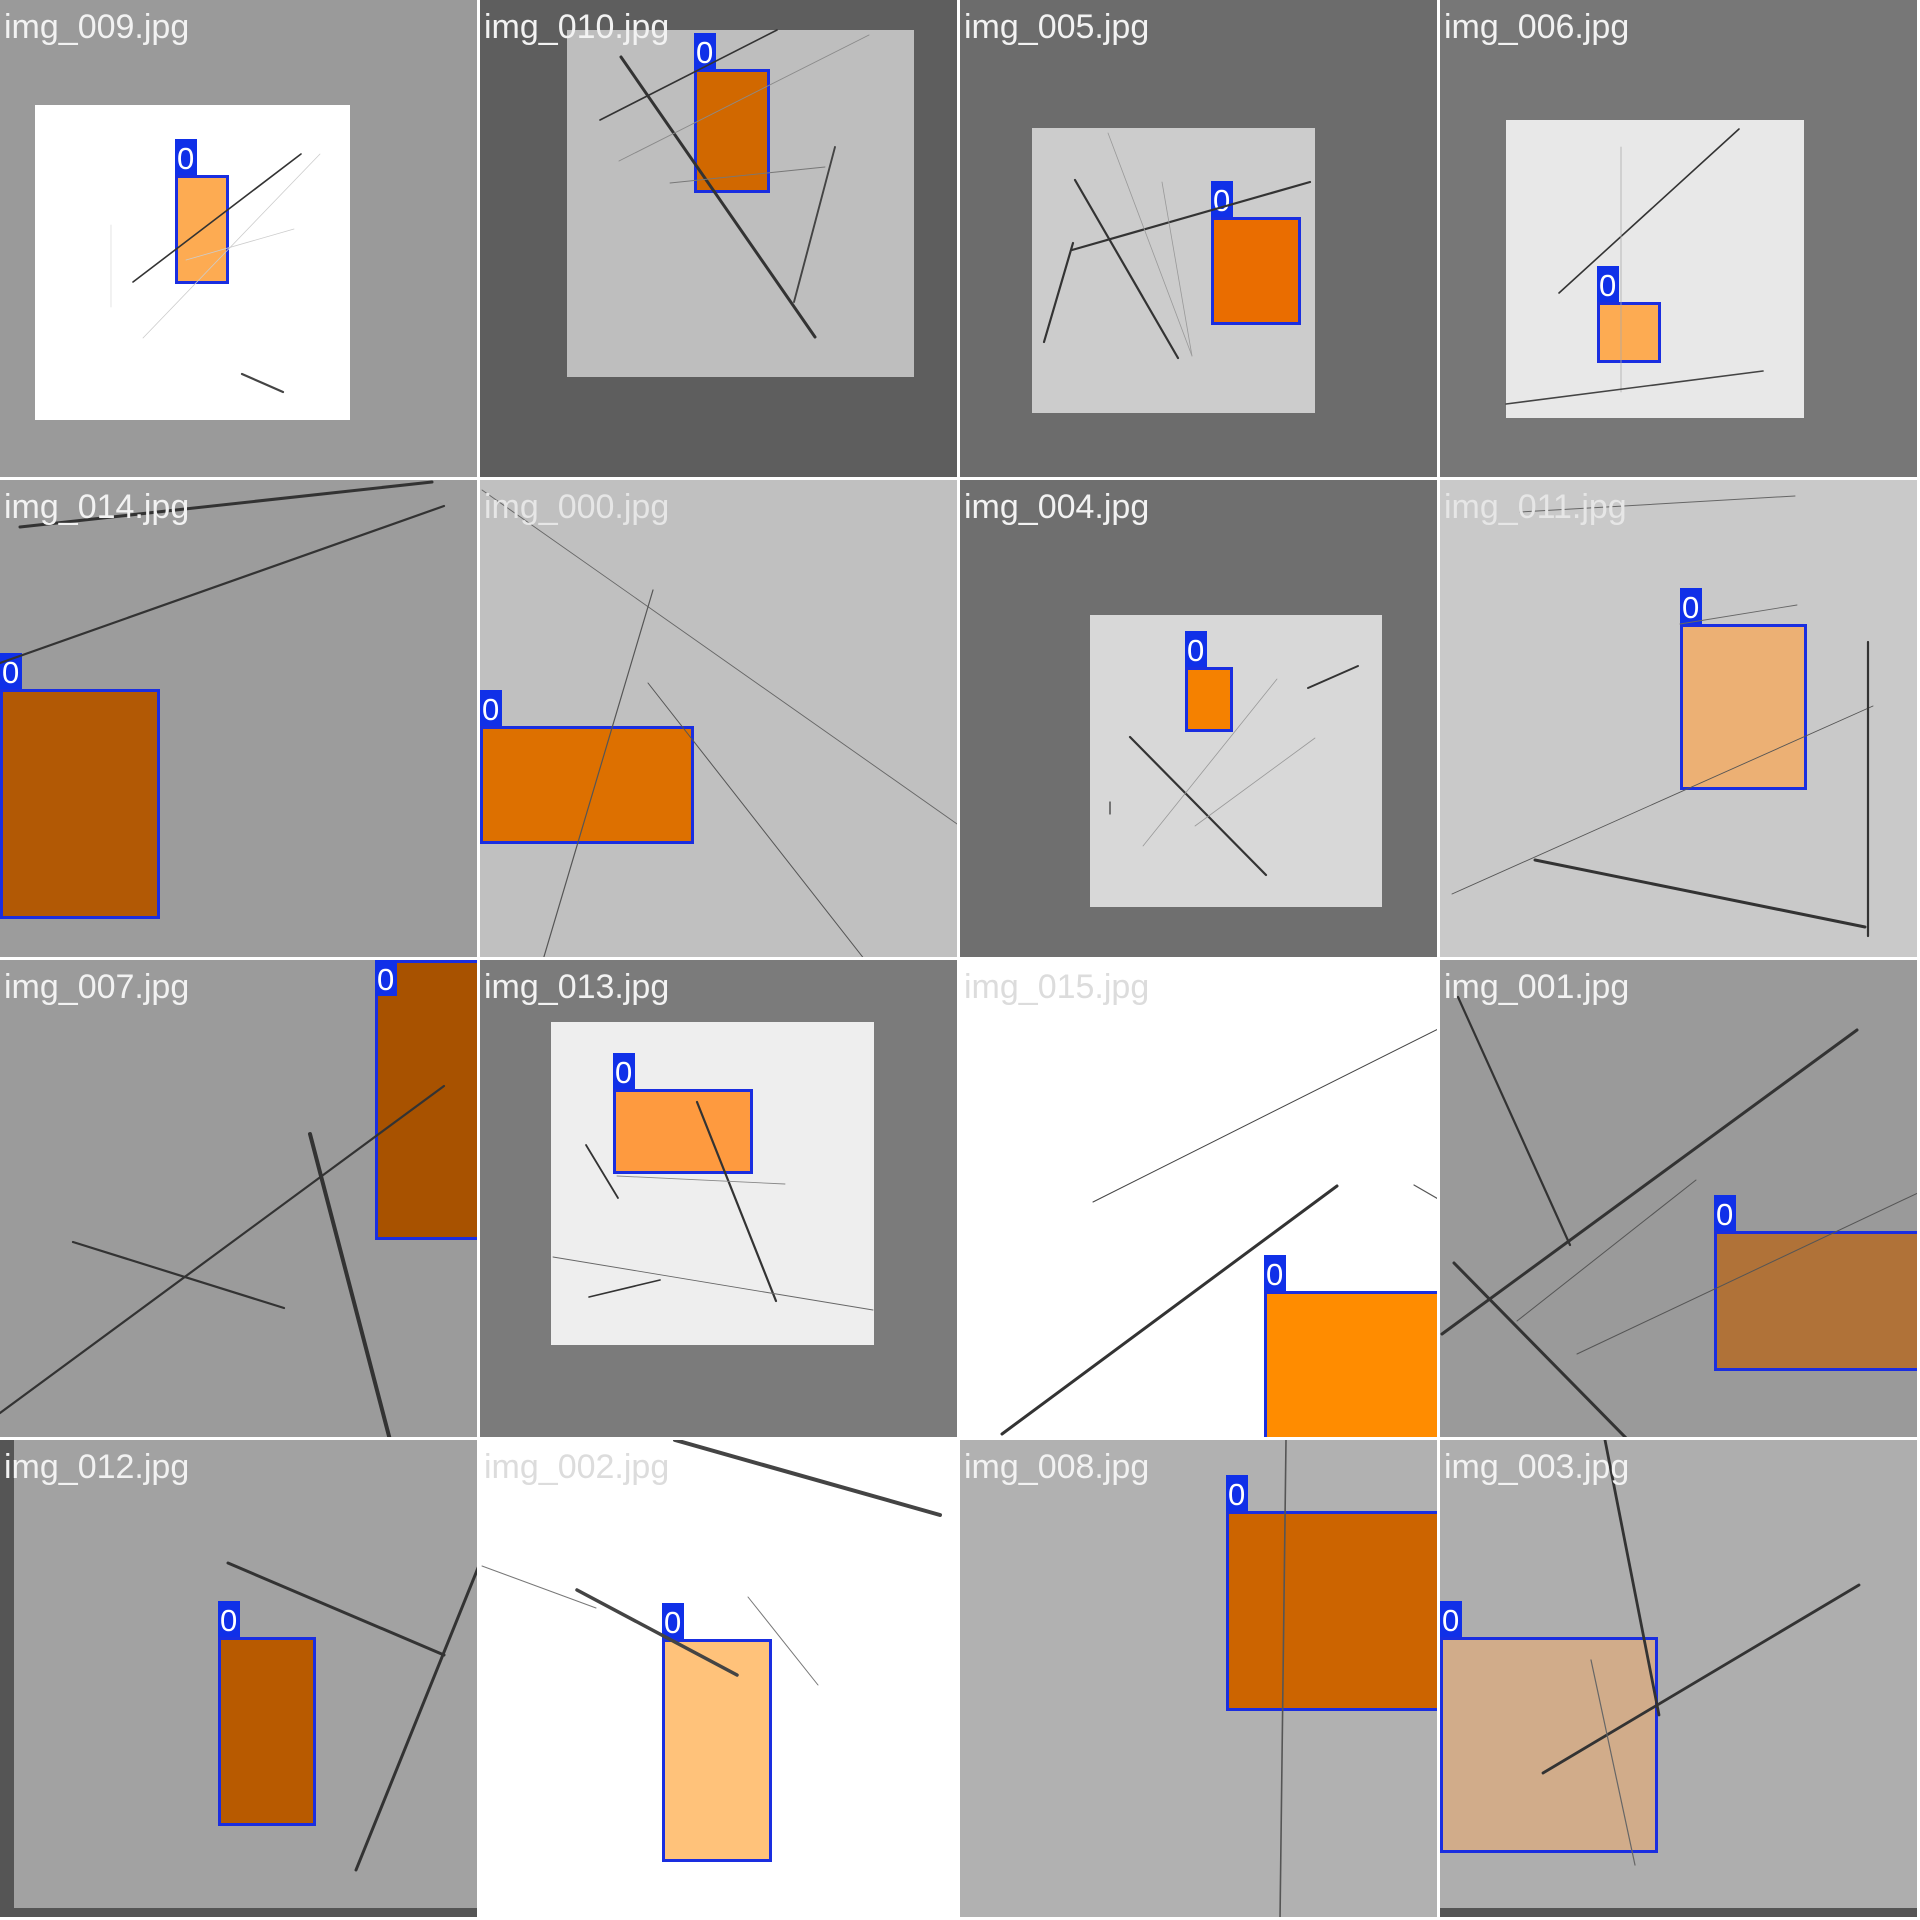 This screenshot has height=1920, width=1920. I want to click on image-tile: 0 img_000.jpg, so click(718, 718).